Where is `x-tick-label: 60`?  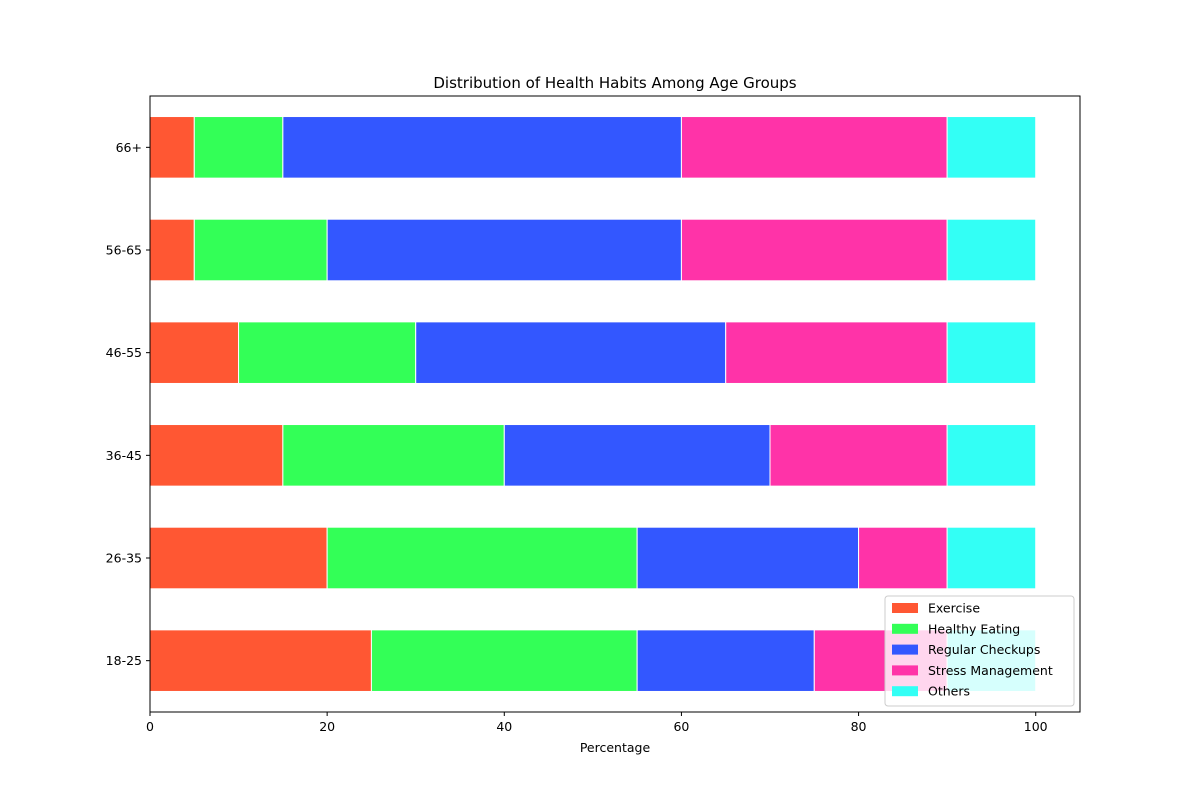
x-tick-label: 60 is located at coordinates (681, 726).